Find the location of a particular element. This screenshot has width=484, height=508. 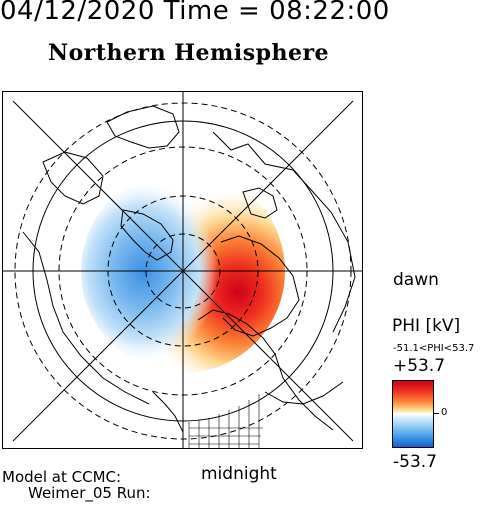

run-label: Weimer_05 Run: is located at coordinates (89, 493).